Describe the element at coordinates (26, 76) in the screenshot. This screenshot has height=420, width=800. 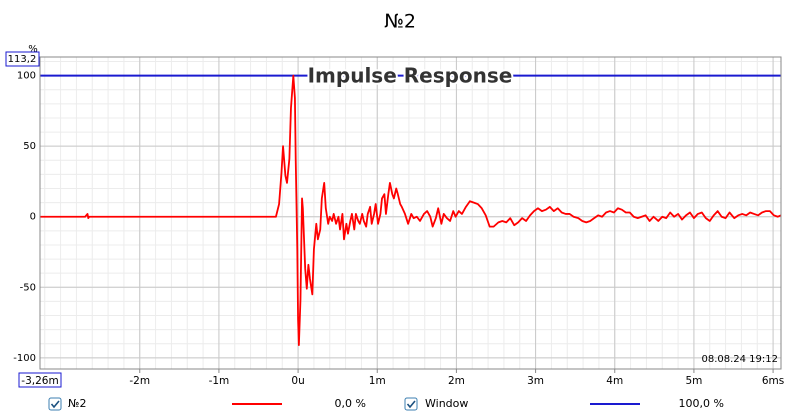
I see `y-tick-label: 100` at that location.